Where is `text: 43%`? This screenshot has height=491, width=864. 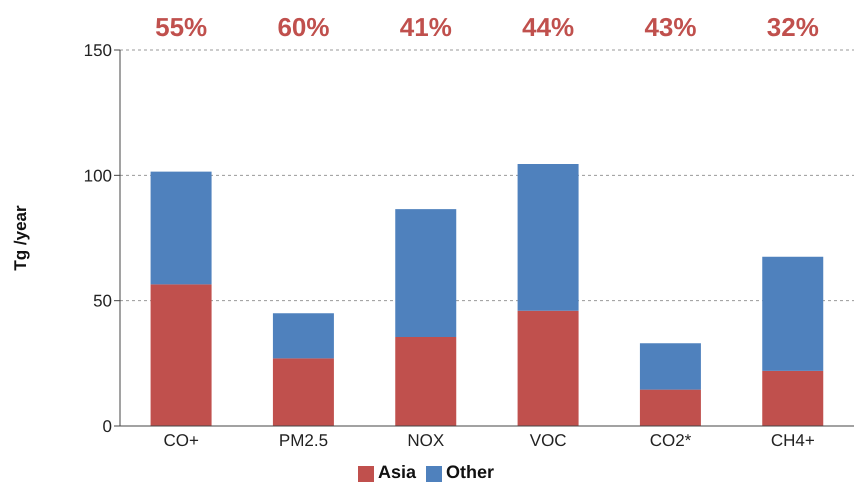 text: 43% is located at coordinates (670, 27).